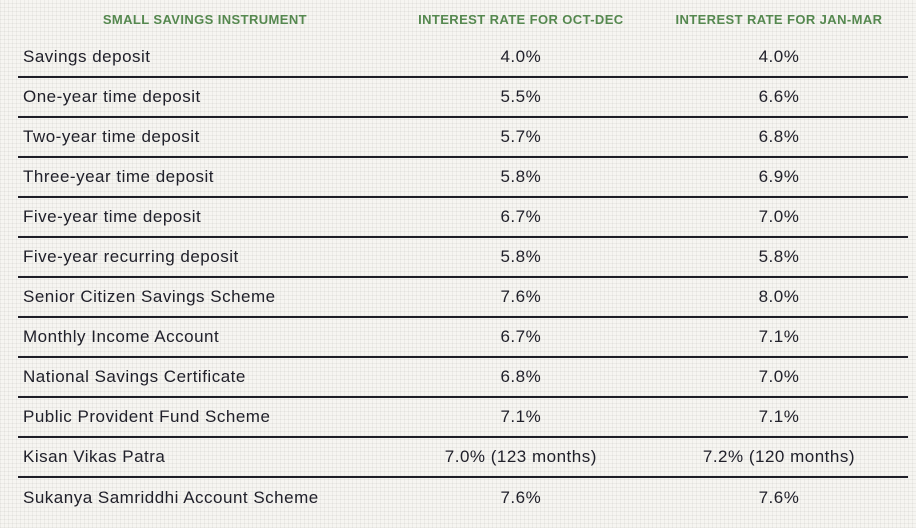 The height and width of the screenshot is (528, 916). I want to click on instrument-cell: Senior Citizen Savings Scheme, so click(149, 296).